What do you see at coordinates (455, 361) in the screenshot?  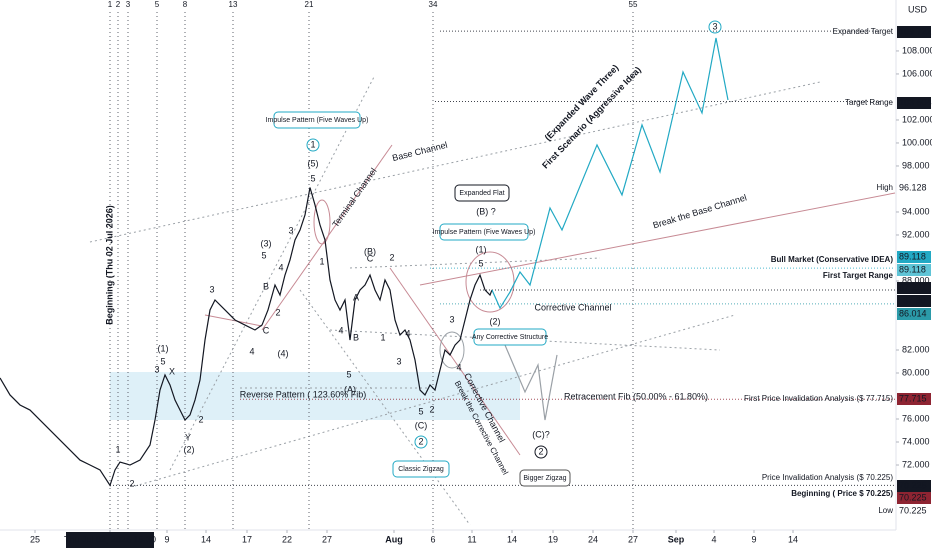 I see `corrective-channel-line` at bounding box center [455, 361].